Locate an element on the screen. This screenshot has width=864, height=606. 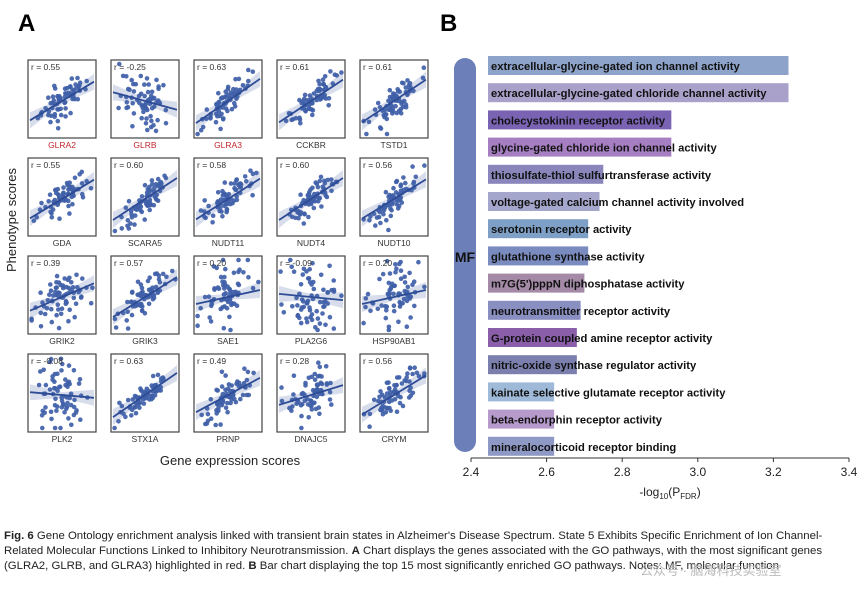
scatter-r-label: r = 0.56 is located at coordinates (377, 165).